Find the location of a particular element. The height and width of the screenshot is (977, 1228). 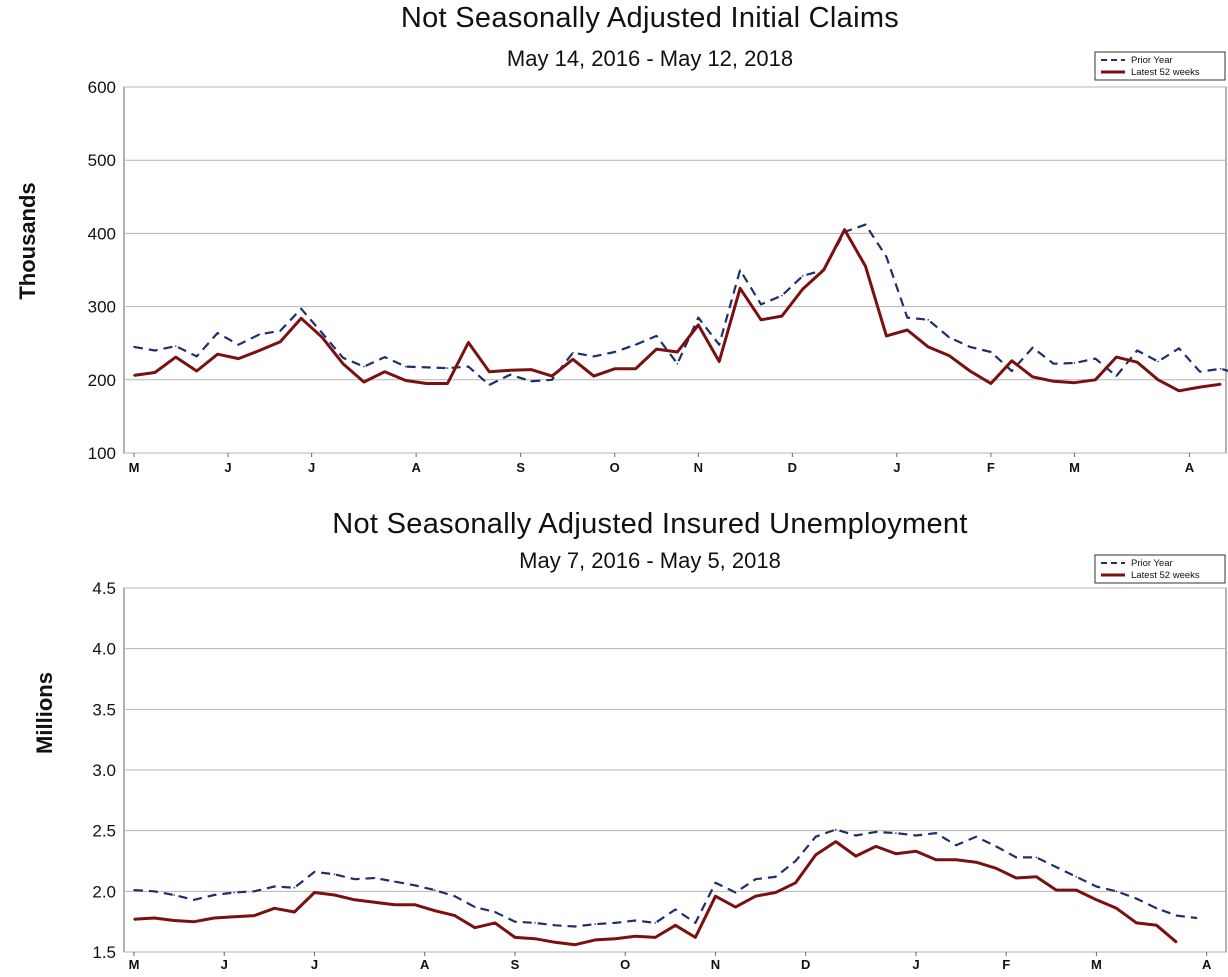

legend-label-prior-year: Prior Year is located at coordinates (1152, 60).